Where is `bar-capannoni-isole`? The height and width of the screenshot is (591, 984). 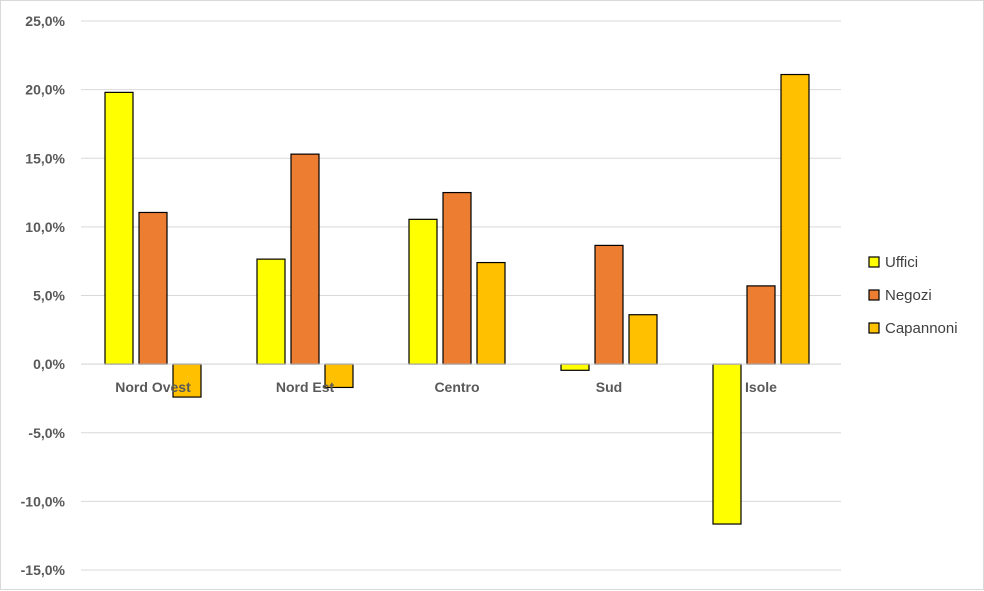 bar-capannoni-isole is located at coordinates (795, 219).